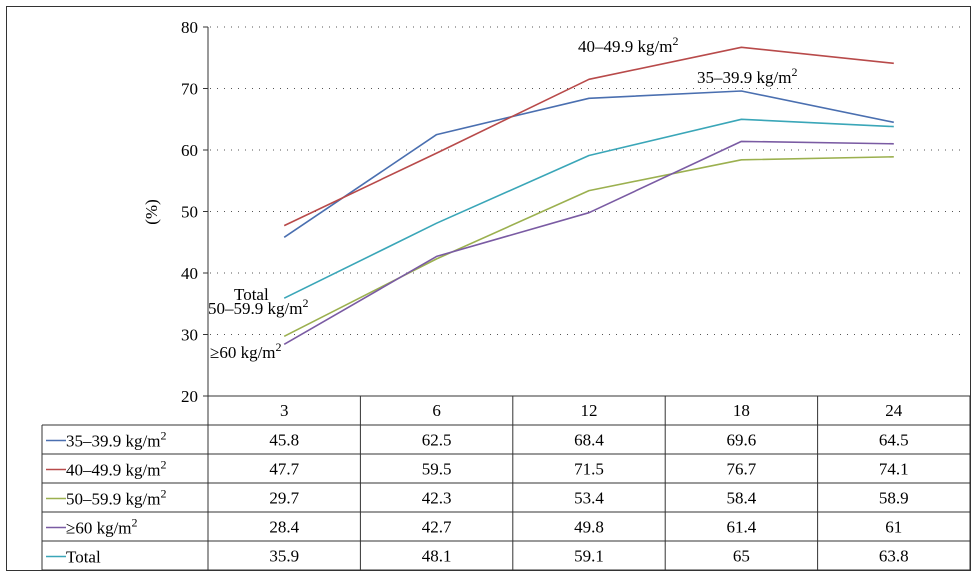 This screenshot has width=978, height=577. What do you see at coordinates (628, 45) in the screenshot?
I see `series-annotation: 40–49.9 kg/m2` at bounding box center [628, 45].